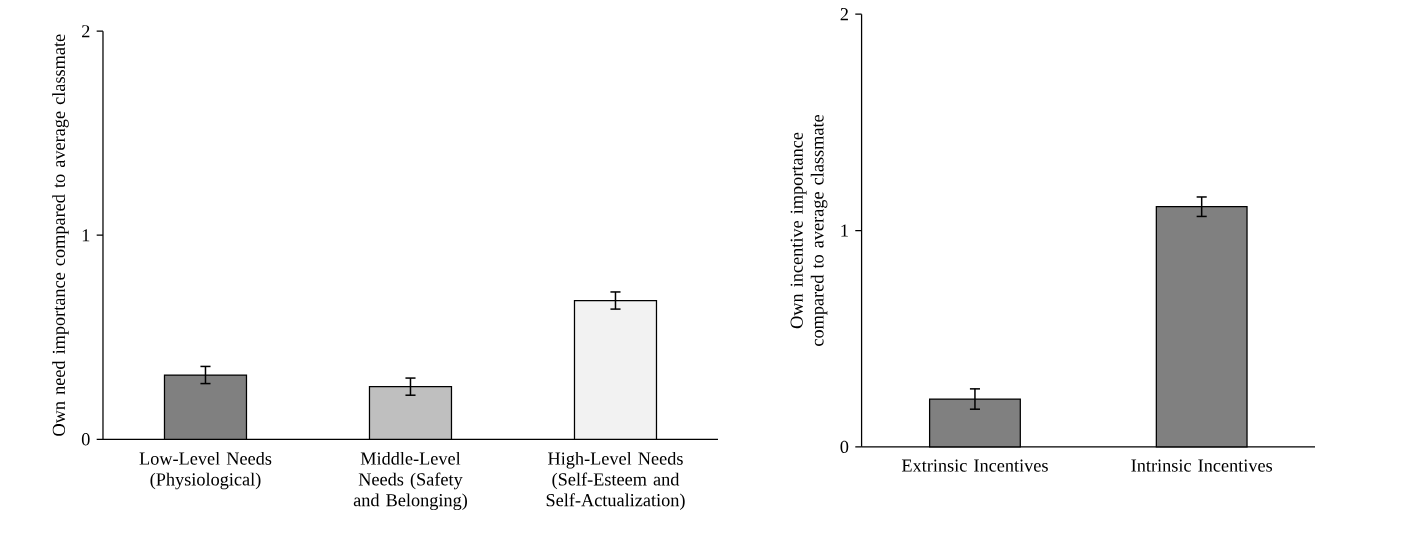 The height and width of the screenshot is (543, 1403). I want to click on x-tick-label: Intrinsic Incentives, so click(1202, 465).